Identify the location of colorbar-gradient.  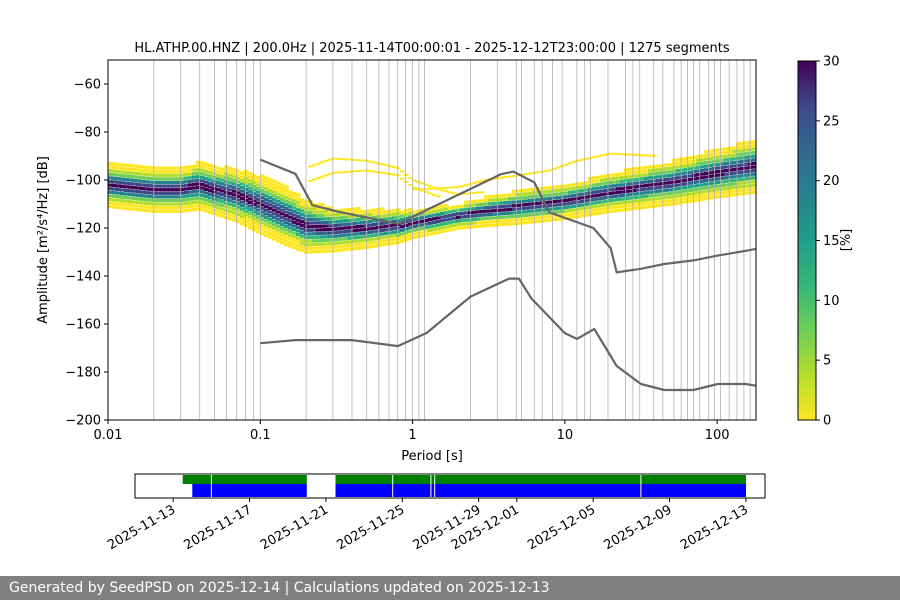
(807, 240).